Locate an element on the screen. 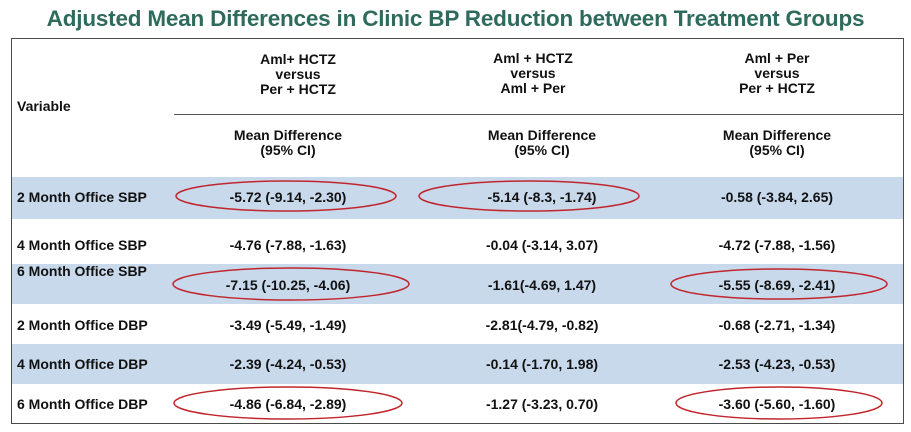 The height and width of the screenshot is (432, 911). cell-value: -4.86 (-6.84, -2.89) is located at coordinates (288, 404).